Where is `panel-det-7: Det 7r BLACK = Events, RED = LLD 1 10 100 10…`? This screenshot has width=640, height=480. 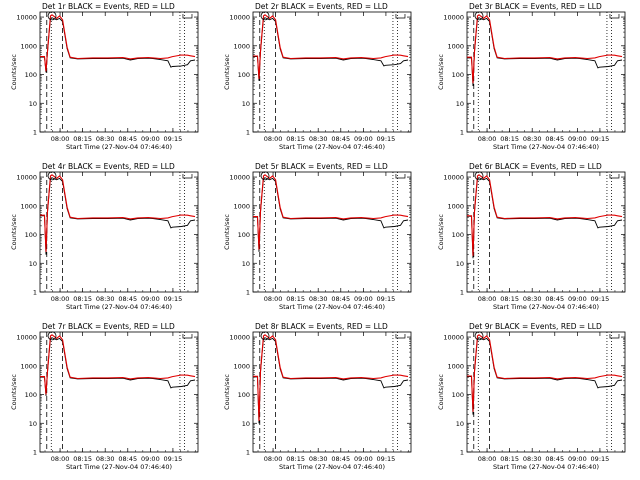
panel-det-7: Det 7r BLACK = Events, RED = LLD 1 10 100 10… is located at coordinates (104, 396).